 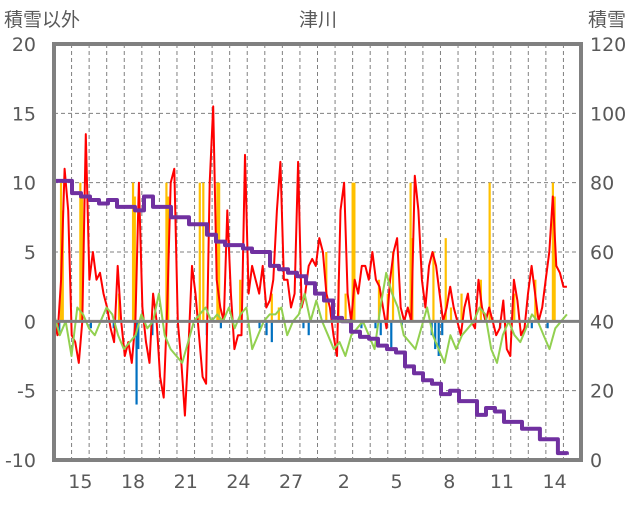 I want to click on x-tick-label: 2, so click(x=344, y=482).